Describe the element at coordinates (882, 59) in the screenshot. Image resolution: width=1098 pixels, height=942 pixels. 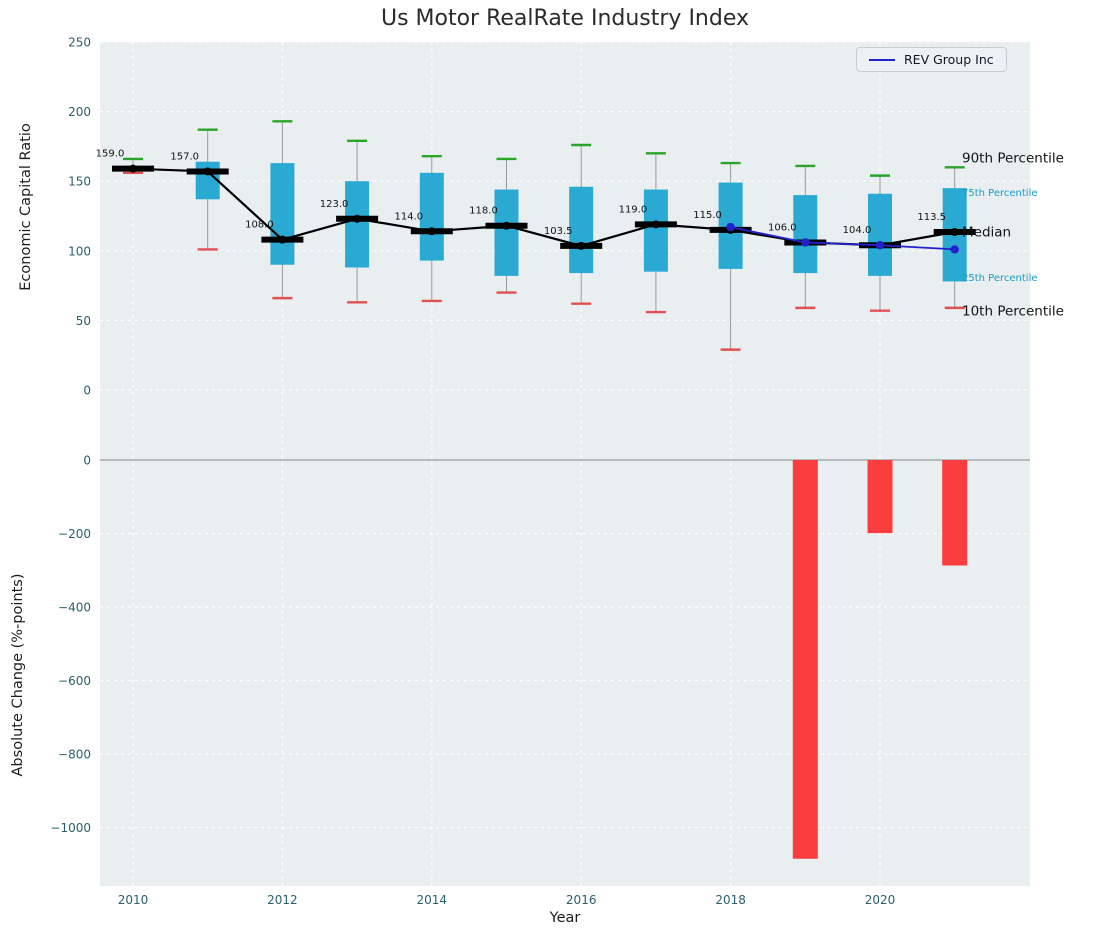
I see `legend-line-sample` at that location.